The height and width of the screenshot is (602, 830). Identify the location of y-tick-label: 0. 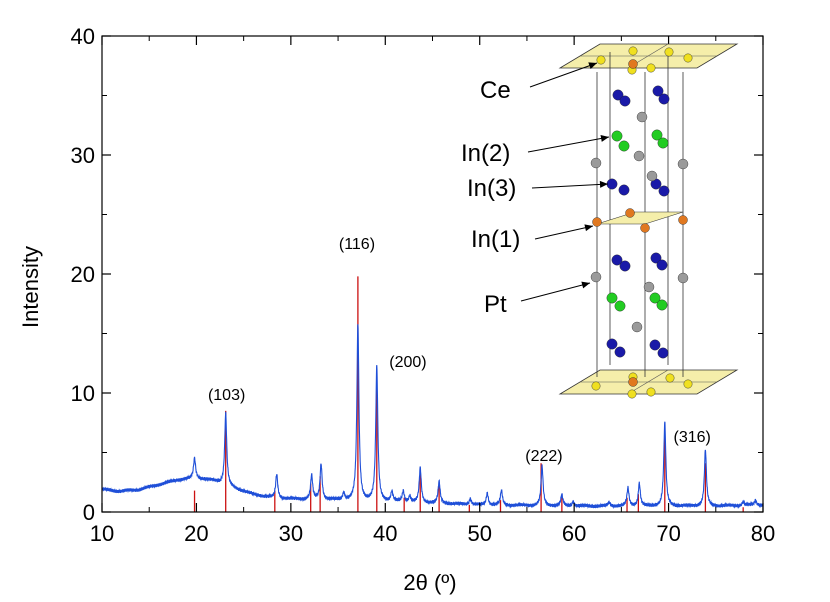
(89, 512).